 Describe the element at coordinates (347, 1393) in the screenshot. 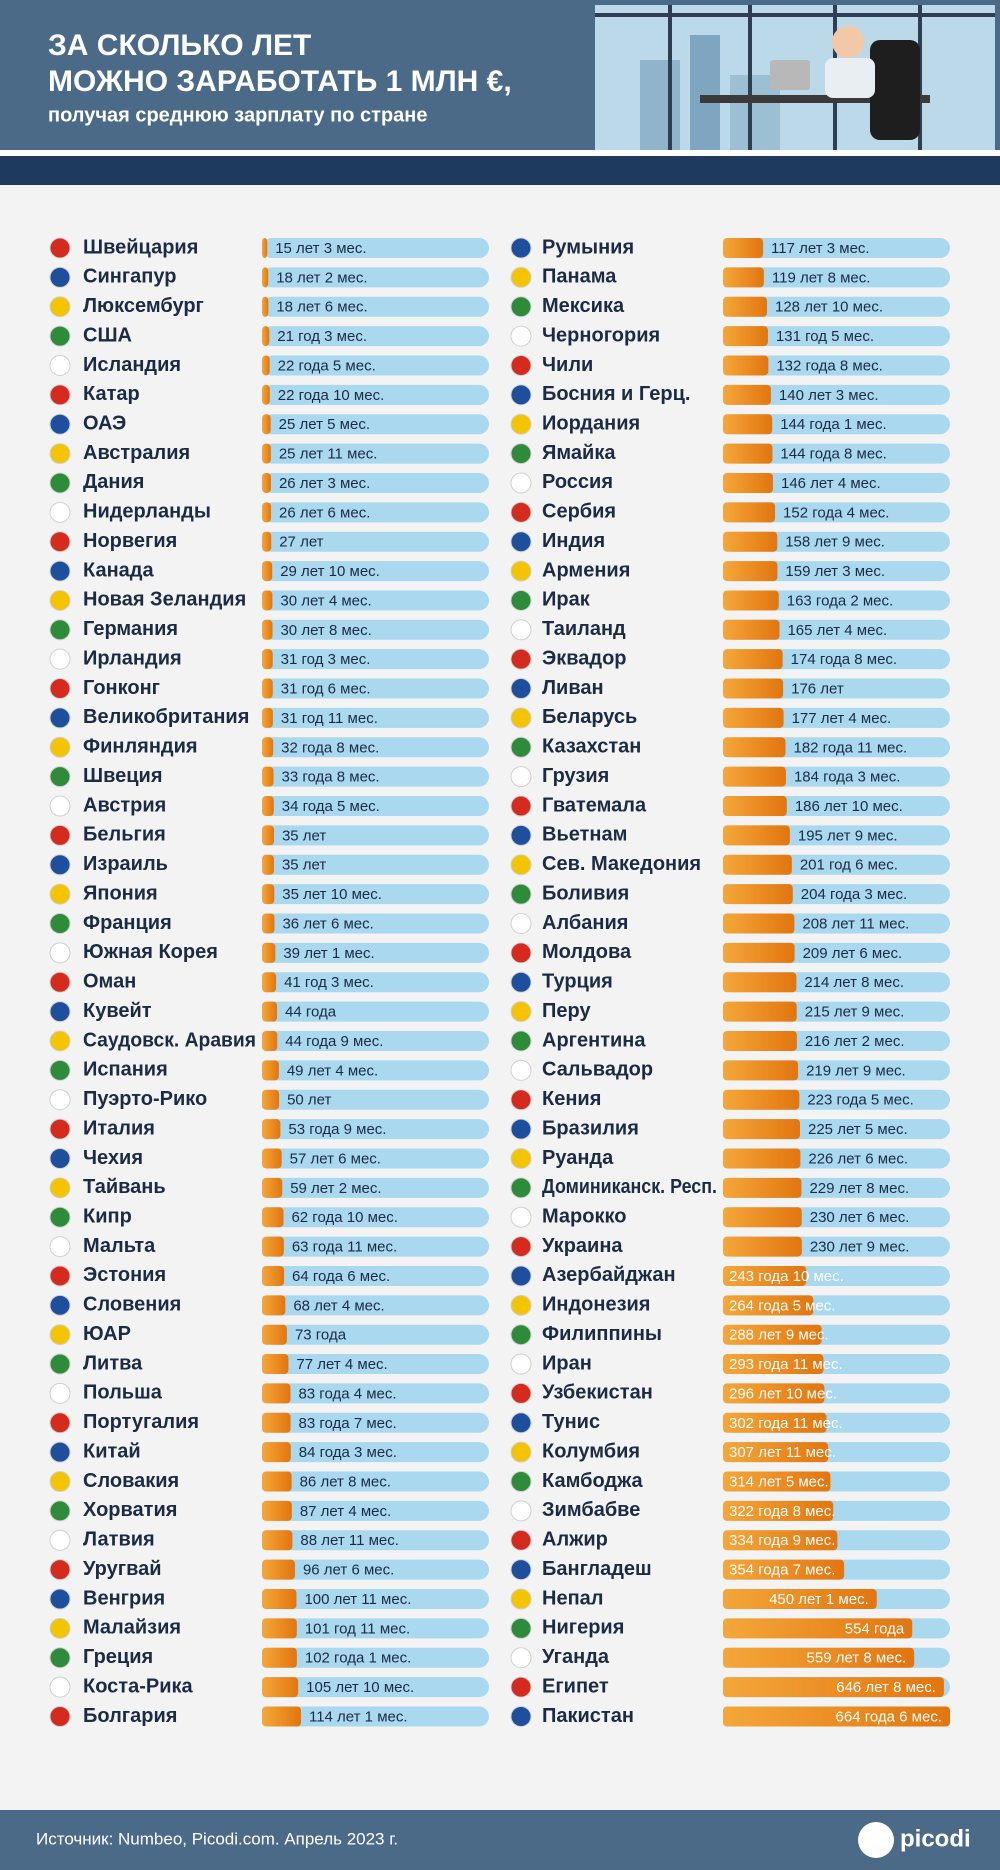

I see `value-label: 83 года 4 мес.` at that location.